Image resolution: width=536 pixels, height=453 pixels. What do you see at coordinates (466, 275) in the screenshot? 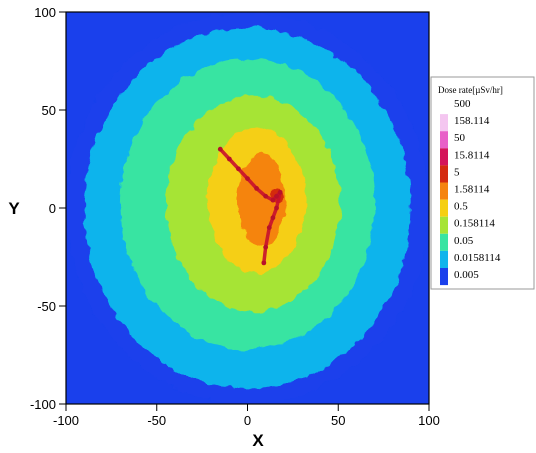
I see `legend-level-10: 0.005` at bounding box center [466, 275].